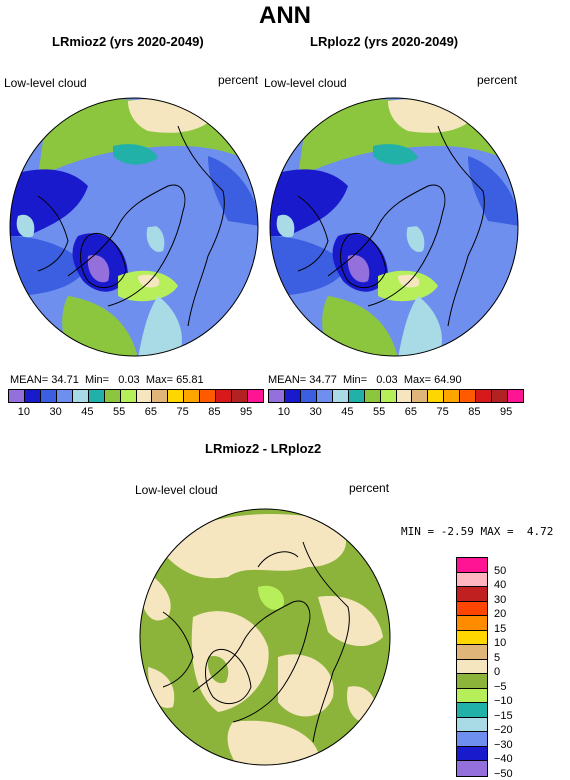 The width and height of the screenshot is (570, 780). What do you see at coordinates (500, 628) in the screenshot?
I see `colorbar-tick-label: 15` at bounding box center [500, 628].